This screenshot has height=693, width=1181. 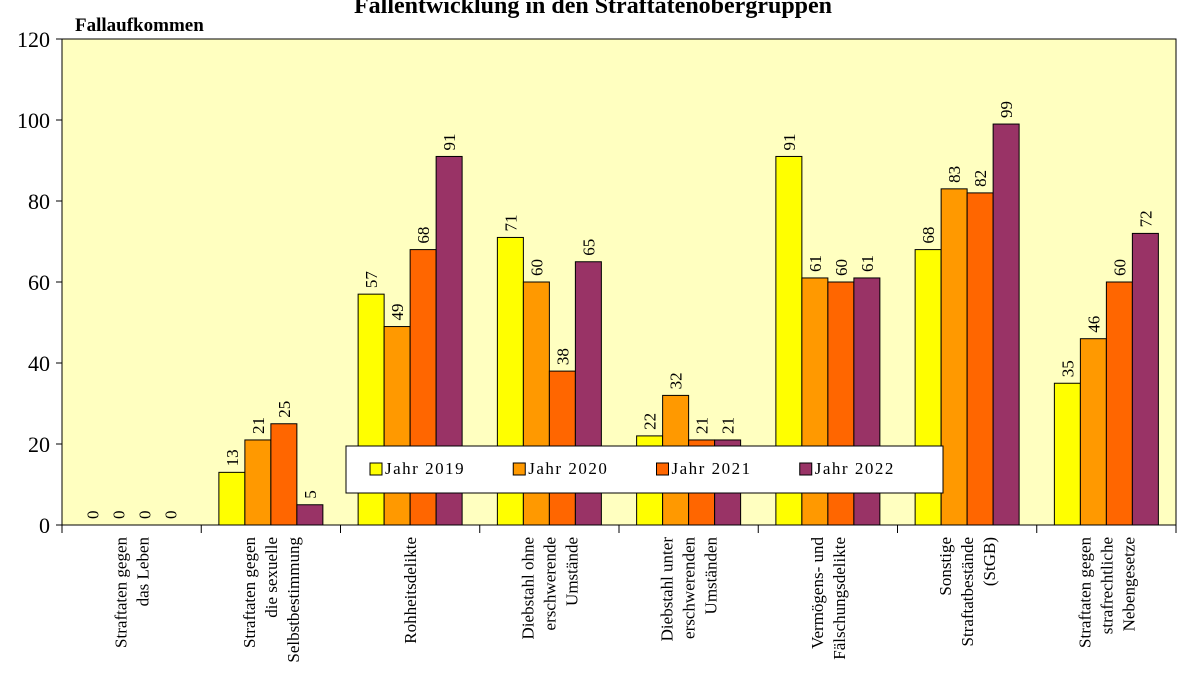 I want to click on category-label: Vermögens- und, so click(x=817, y=593).